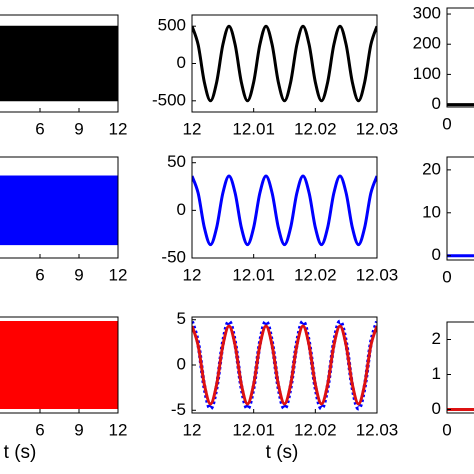  I want to click on y-tick-label: 5, so click(181, 318).